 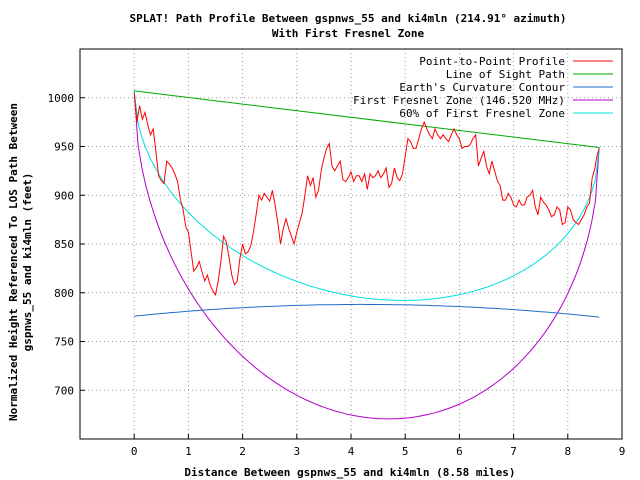 What do you see at coordinates (492, 61) in the screenshot?
I see `legend-label: Point-to-Point Profile` at bounding box center [492, 61].